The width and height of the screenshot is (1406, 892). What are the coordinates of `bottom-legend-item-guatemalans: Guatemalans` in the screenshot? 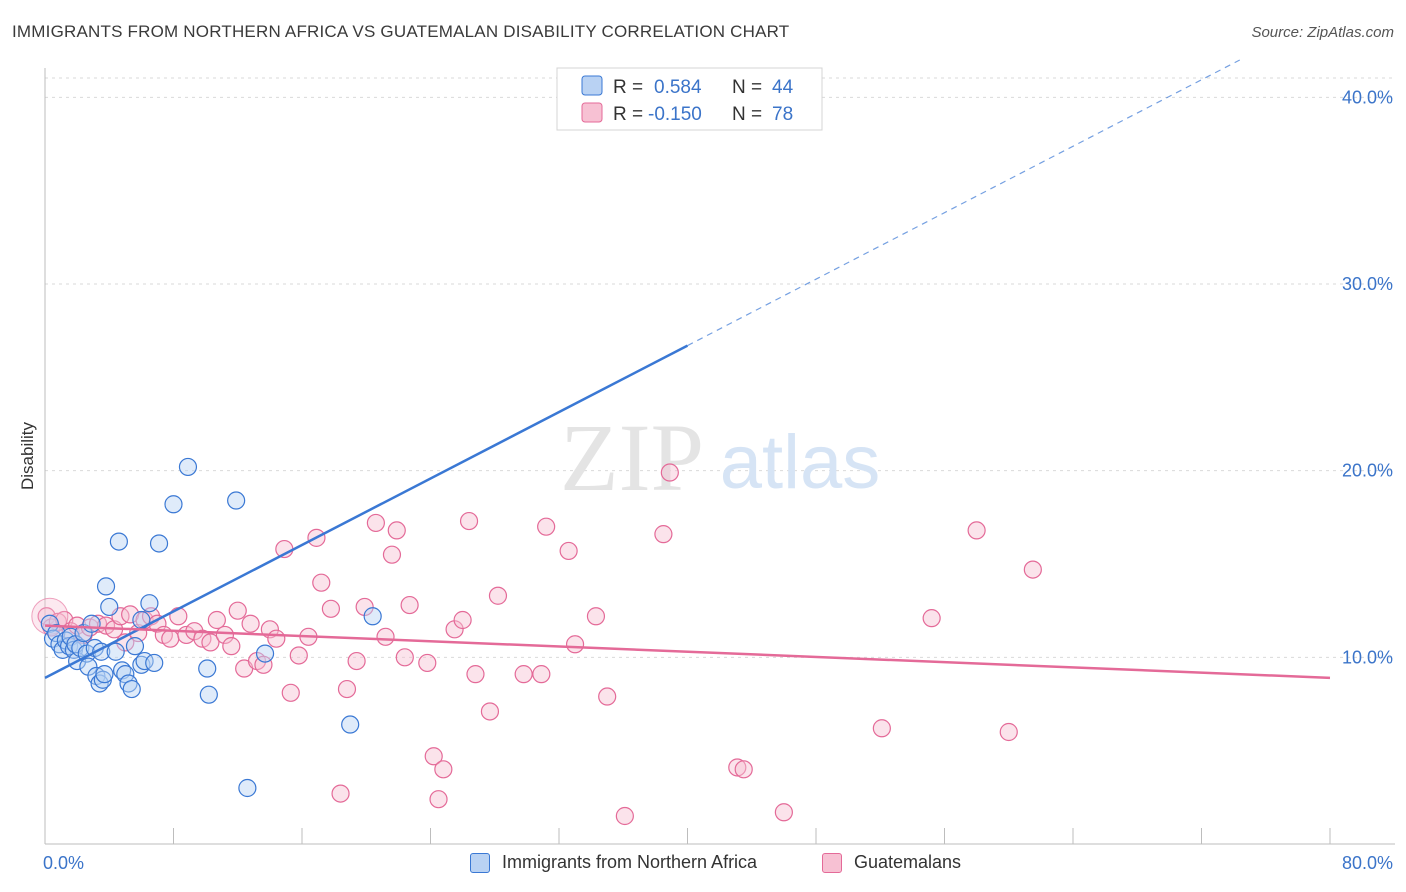 It's located at (891, 862).